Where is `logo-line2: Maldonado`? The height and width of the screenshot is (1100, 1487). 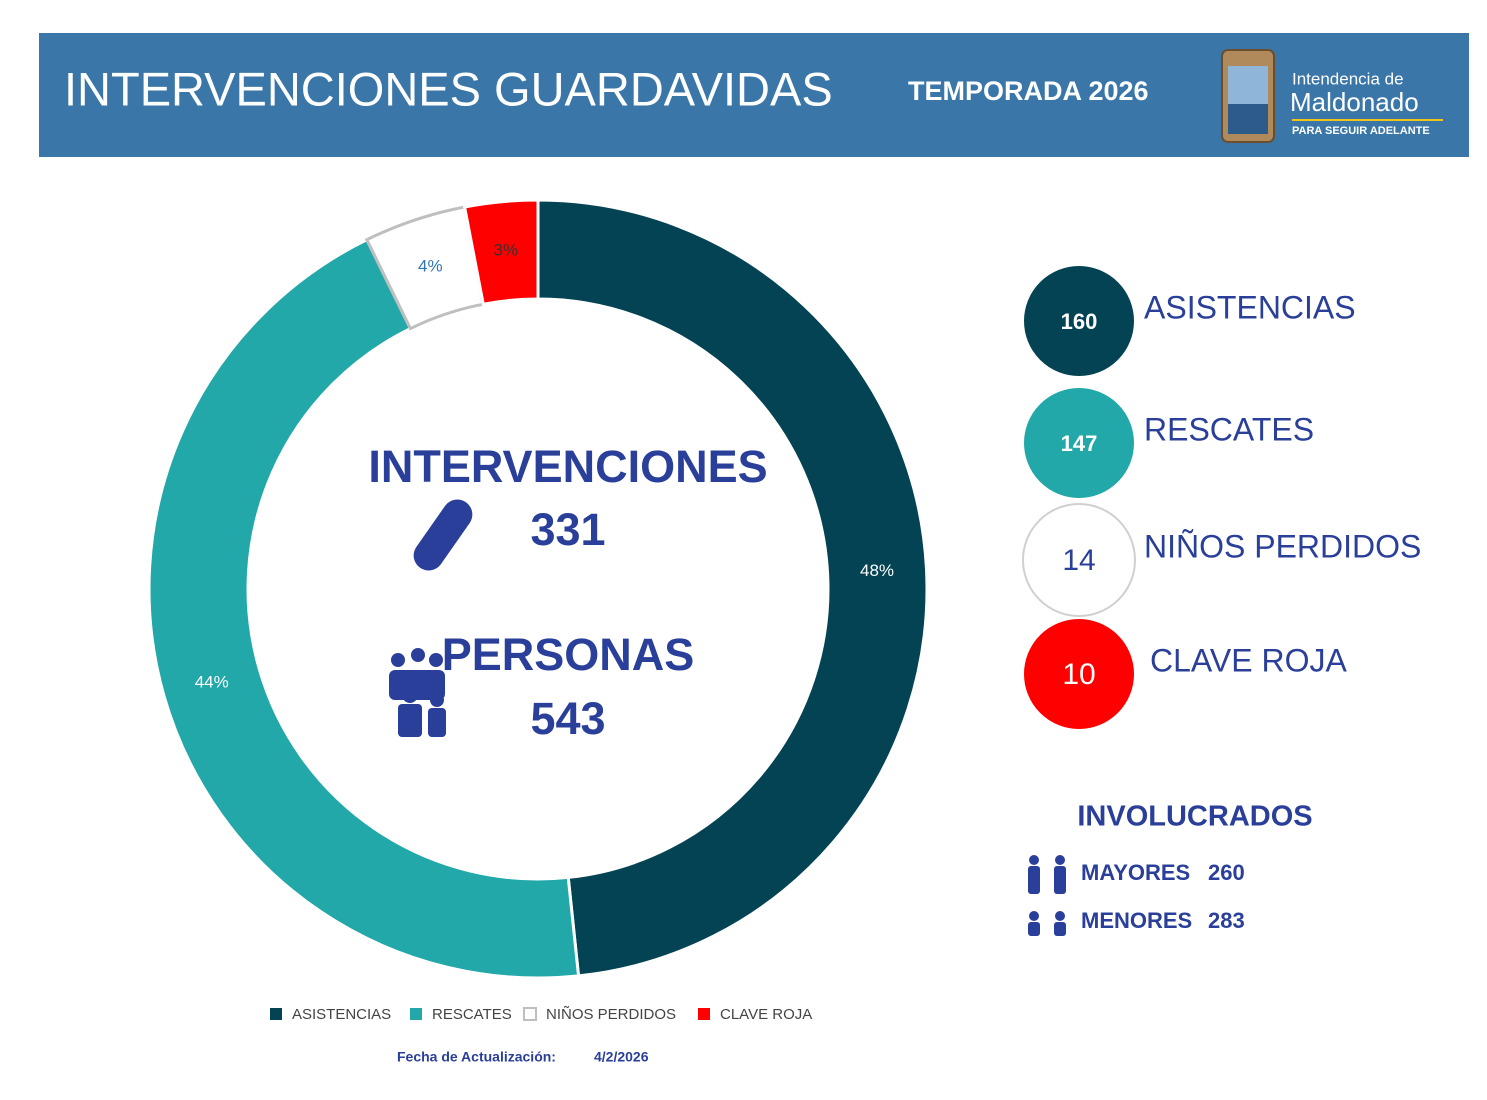 logo-line2: Maldonado is located at coordinates (1354, 102).